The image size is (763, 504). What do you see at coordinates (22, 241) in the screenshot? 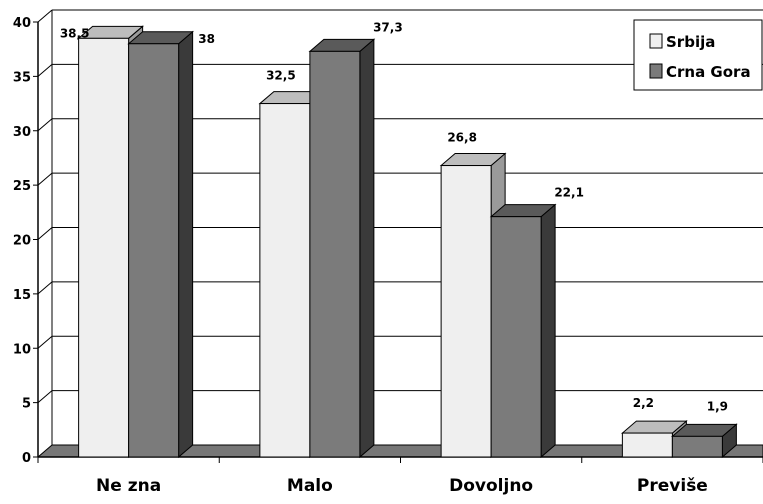
I see `y-tick-label: 20` at bounding box center [22, 241].